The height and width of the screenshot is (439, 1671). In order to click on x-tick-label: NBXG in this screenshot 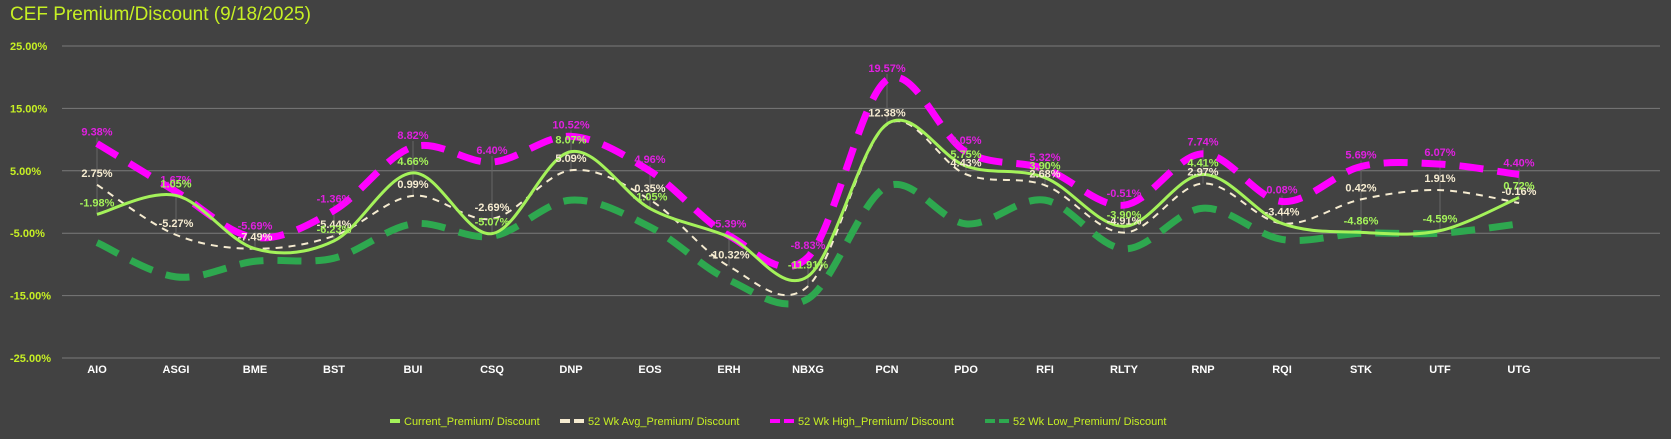, I will do `click(808, 370)`.